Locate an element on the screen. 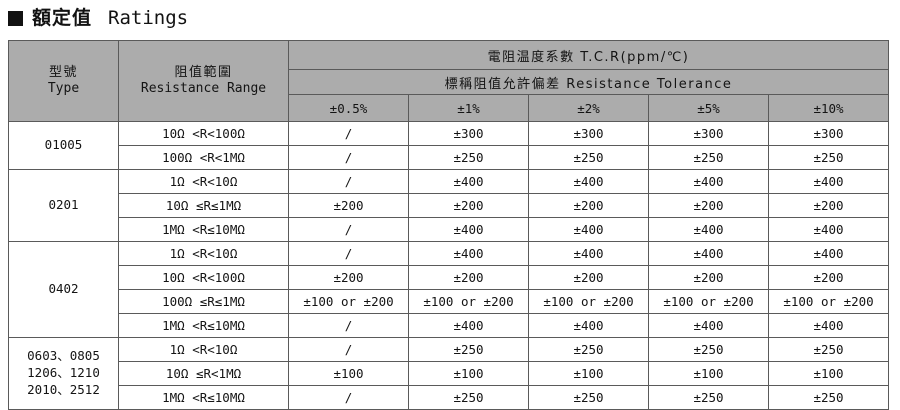  table-row: 1MΩ <R≤10MΩ / ±250 ±250 ±250 ±250 is located at coordinates (449, 397).